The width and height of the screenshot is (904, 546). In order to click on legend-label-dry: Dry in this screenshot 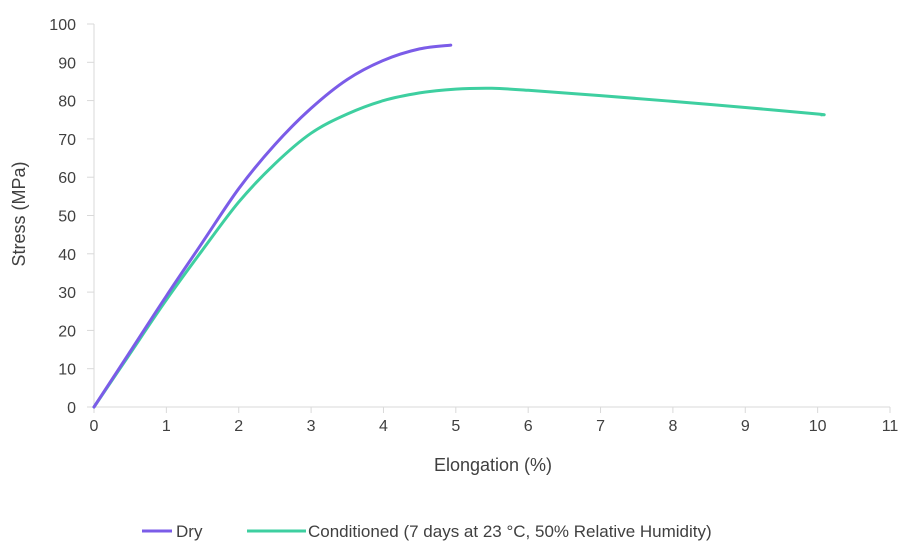, I will do `click(189, 531)`.